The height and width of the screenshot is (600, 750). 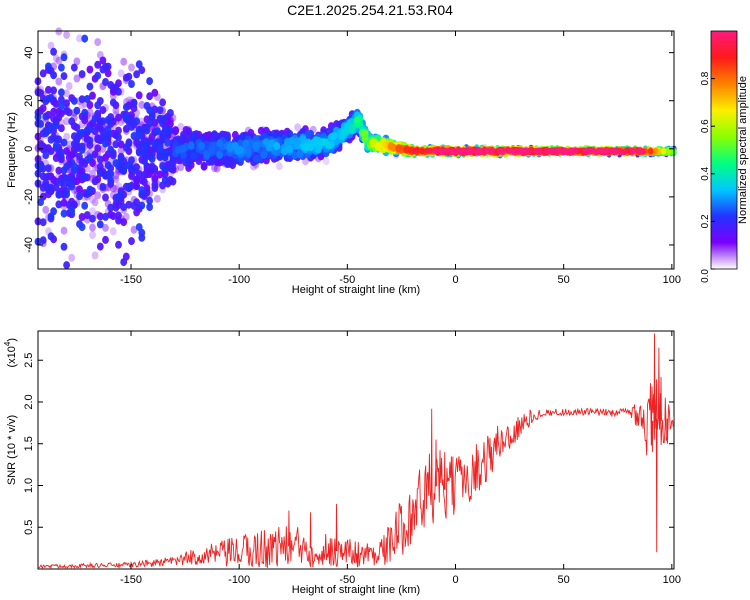 I want to click on spectrogram-y-tick-label: -40, so click(x=29, y=245).